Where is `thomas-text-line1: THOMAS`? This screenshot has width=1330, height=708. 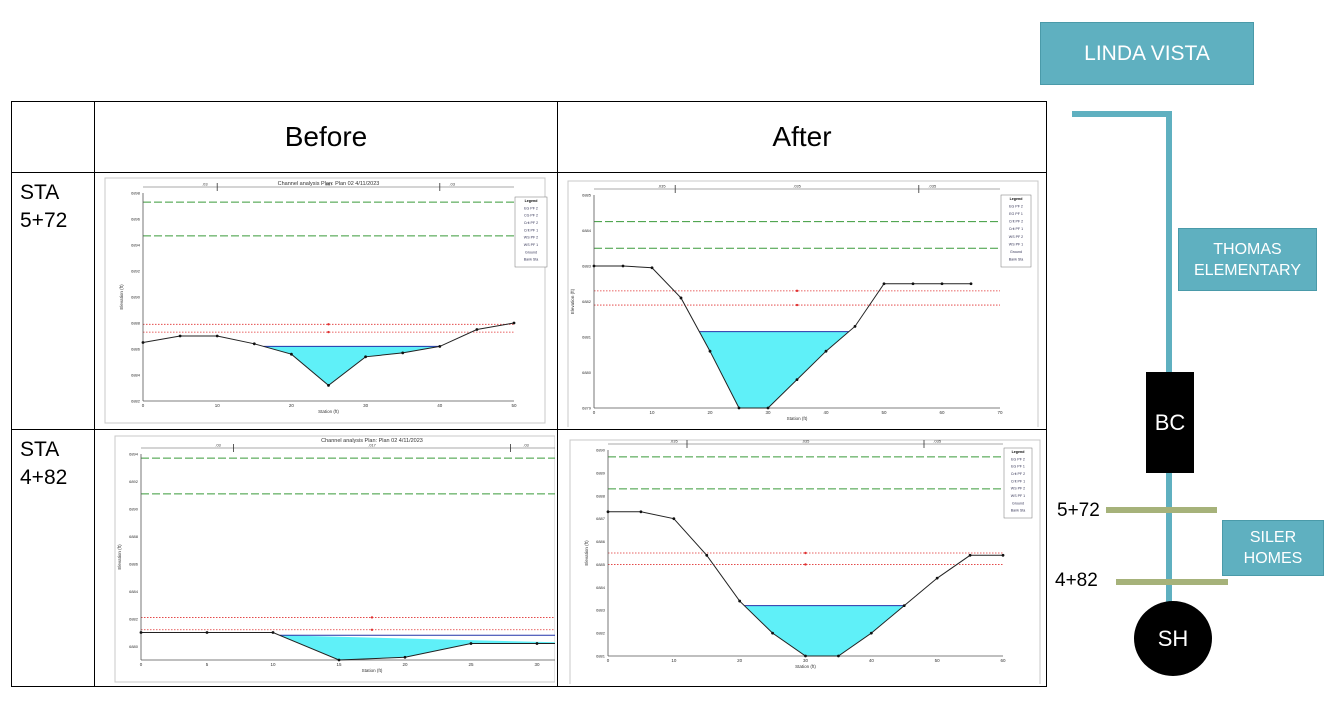
thomas-text-line1: THOMAS is located at coordinates (1247, 249).